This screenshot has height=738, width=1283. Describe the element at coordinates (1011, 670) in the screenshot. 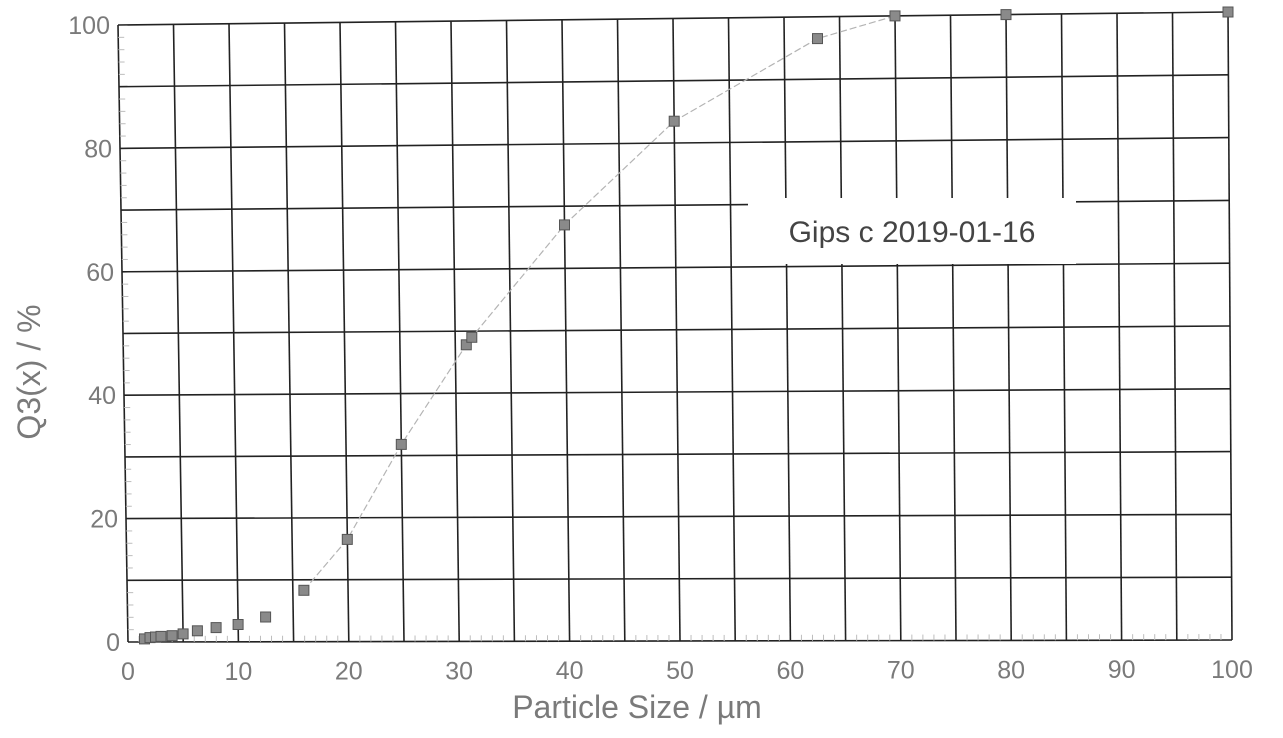

I see `x-tick-label: 80` at that location.